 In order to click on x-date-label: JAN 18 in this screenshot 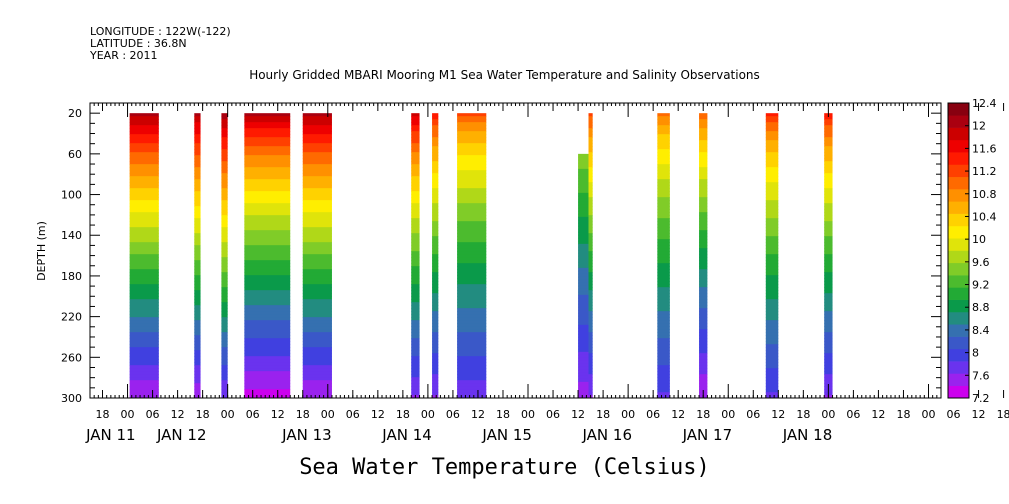, I will do `click(807, 435)`.